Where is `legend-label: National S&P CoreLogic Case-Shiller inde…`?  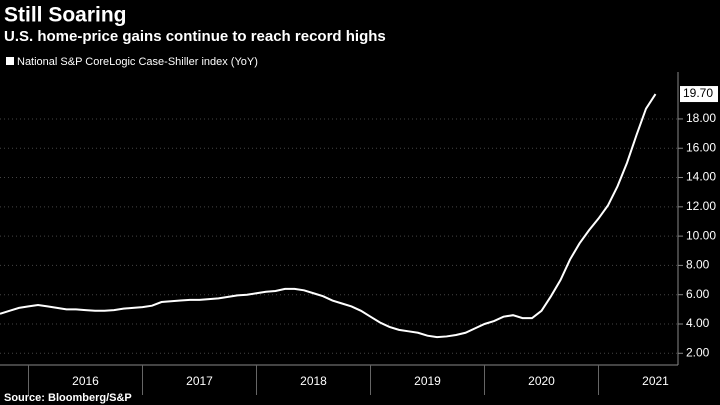 legend-label: National S&P CoreLogic Case-Shiller inde… is located at coordinates (137, 62).